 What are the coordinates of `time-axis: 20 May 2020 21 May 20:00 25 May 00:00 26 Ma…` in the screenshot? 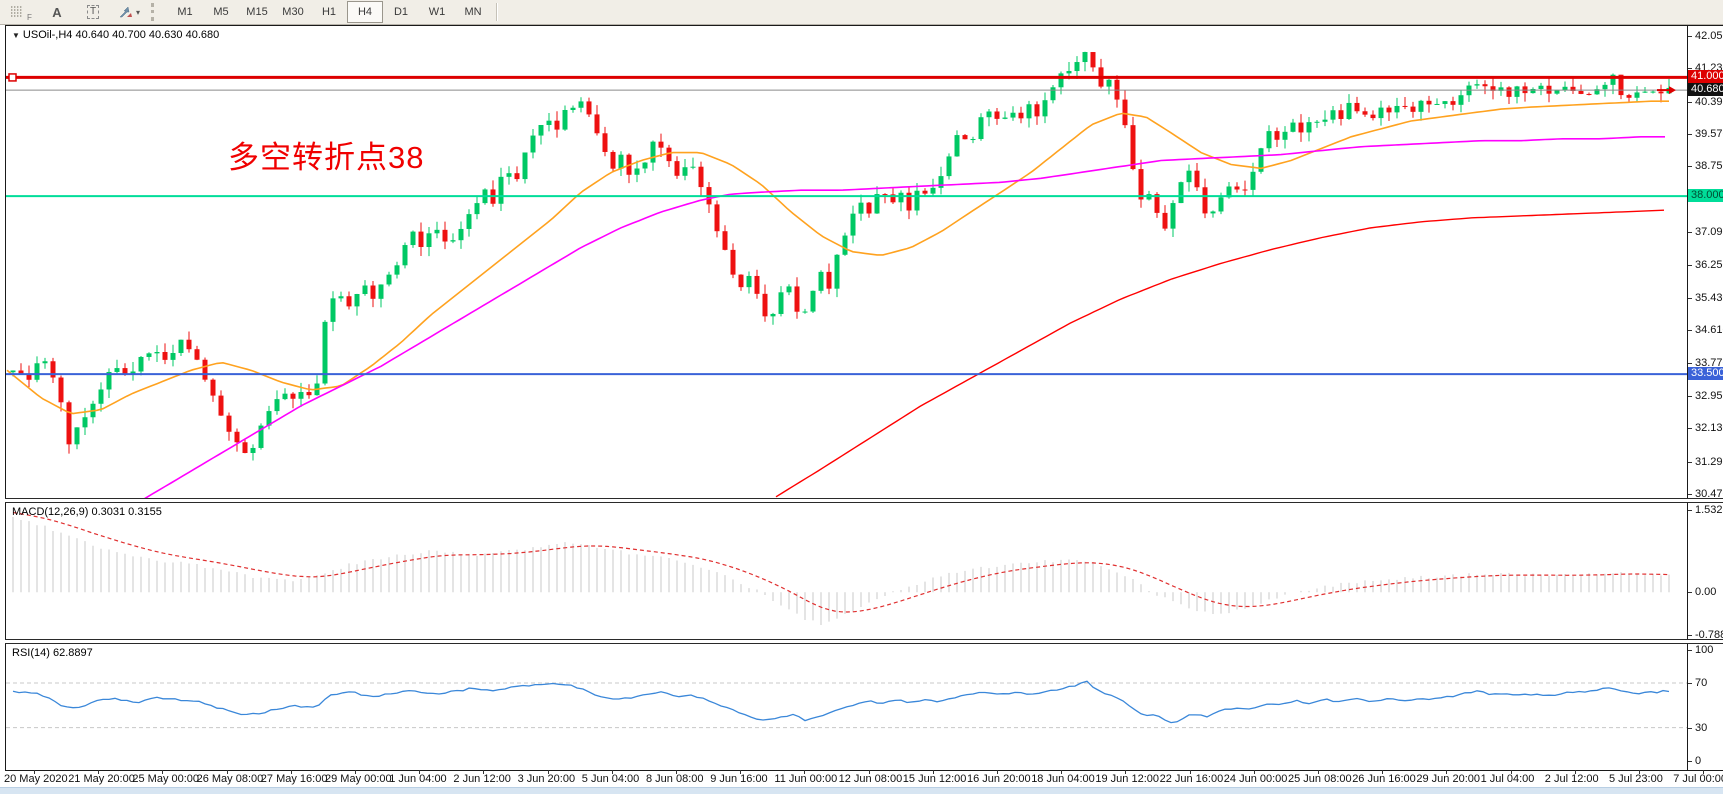 It's located at (861, 778).